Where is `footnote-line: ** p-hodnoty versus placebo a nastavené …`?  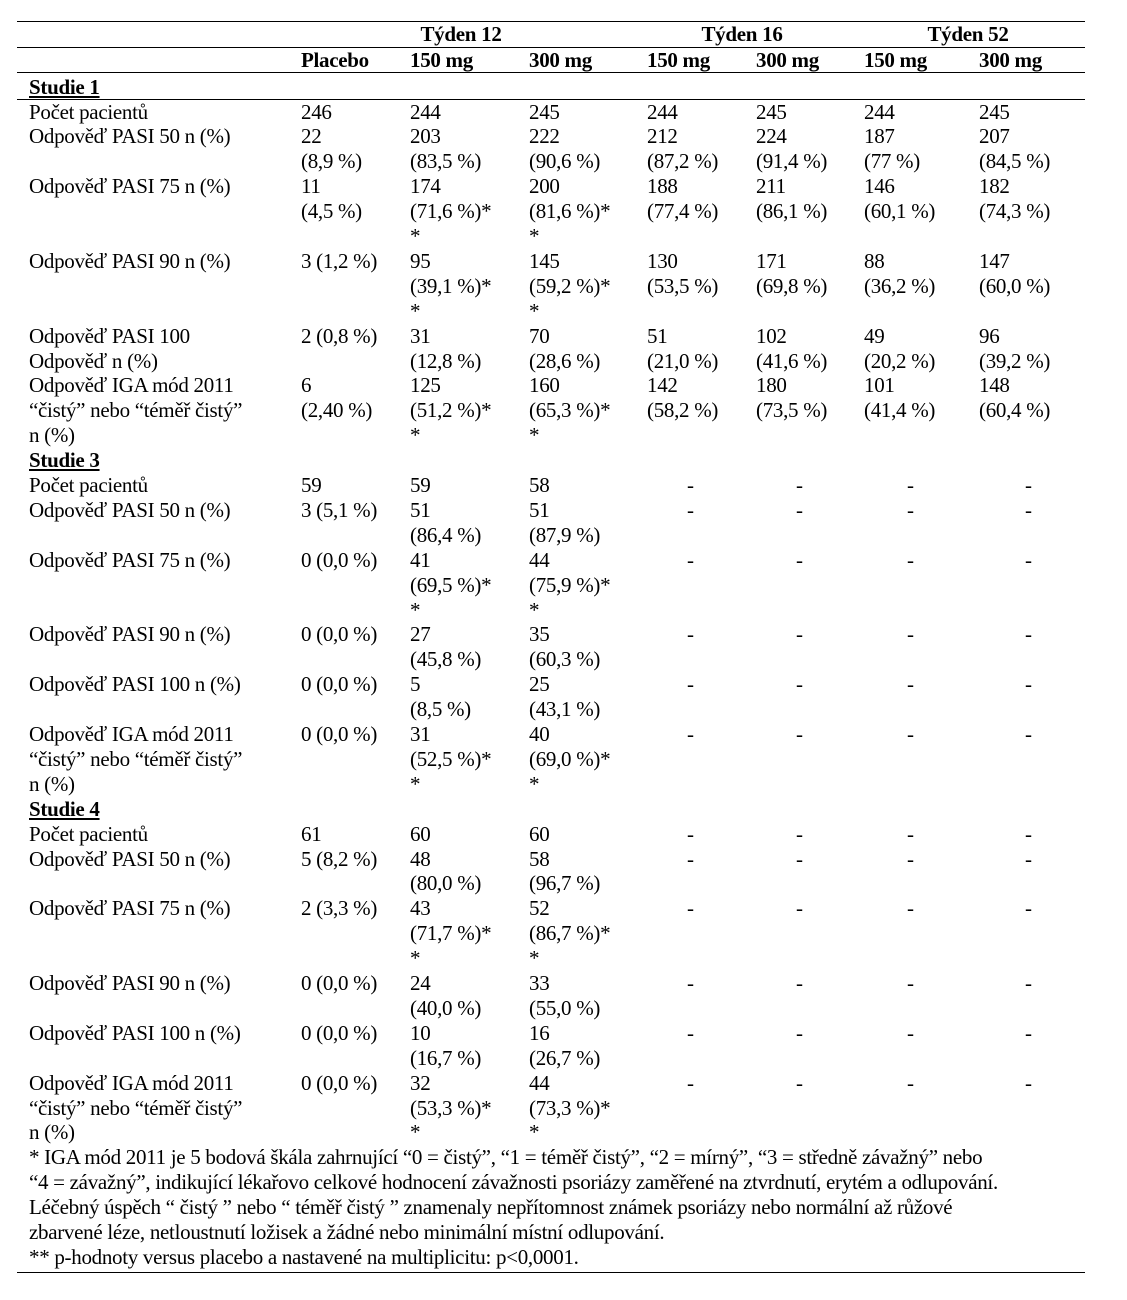 footnote-line: ** p-hodnoty versus placebo a nastavené … is located at coordinates (304, 1256).